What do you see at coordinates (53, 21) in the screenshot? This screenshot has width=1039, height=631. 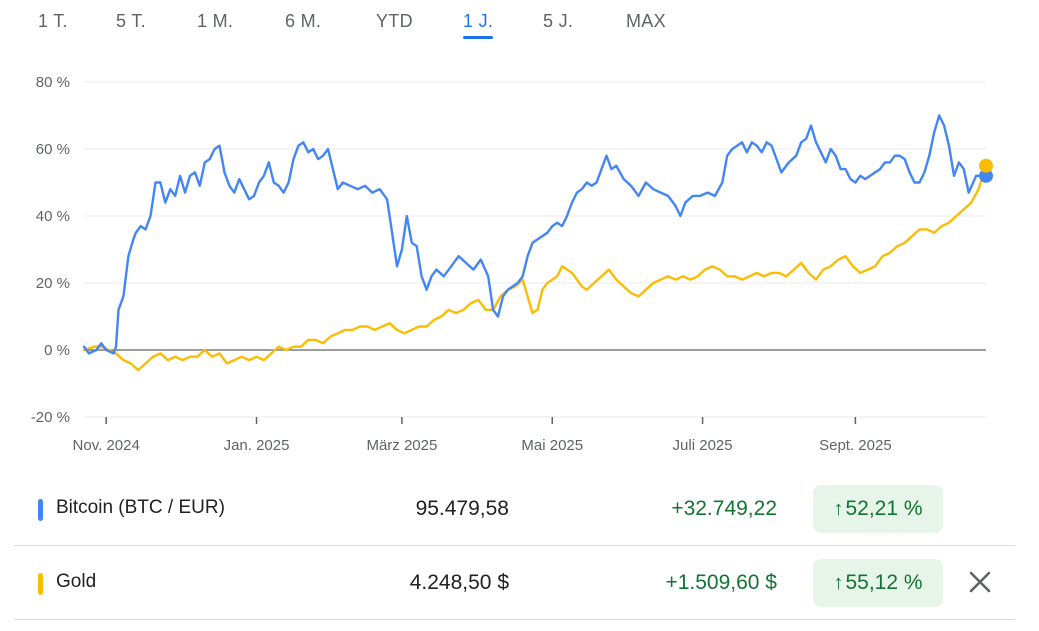 I see `tab-1-day: 1 T.` at bounding box center [53, 21].